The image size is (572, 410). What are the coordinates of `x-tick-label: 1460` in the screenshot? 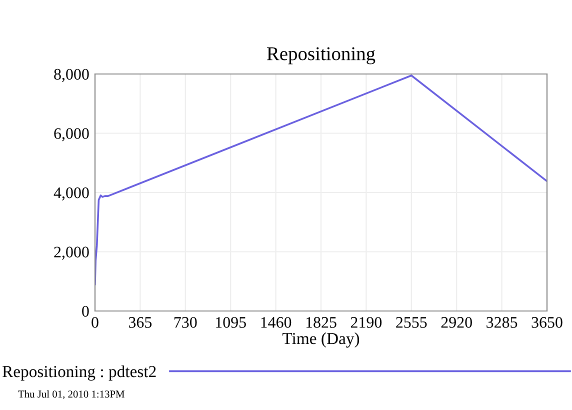 It's located at (276, 322).